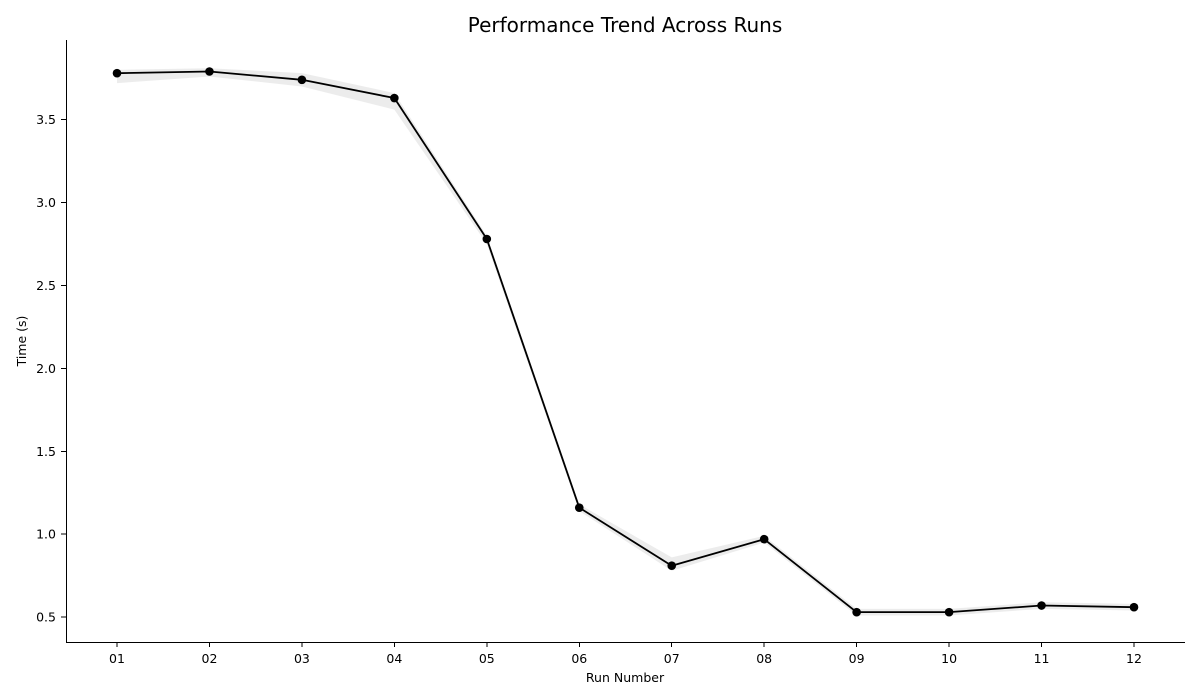 This screenshot has width=1200, height=700. I want to click on y-tick-label: 2.0, so click(46, 368).